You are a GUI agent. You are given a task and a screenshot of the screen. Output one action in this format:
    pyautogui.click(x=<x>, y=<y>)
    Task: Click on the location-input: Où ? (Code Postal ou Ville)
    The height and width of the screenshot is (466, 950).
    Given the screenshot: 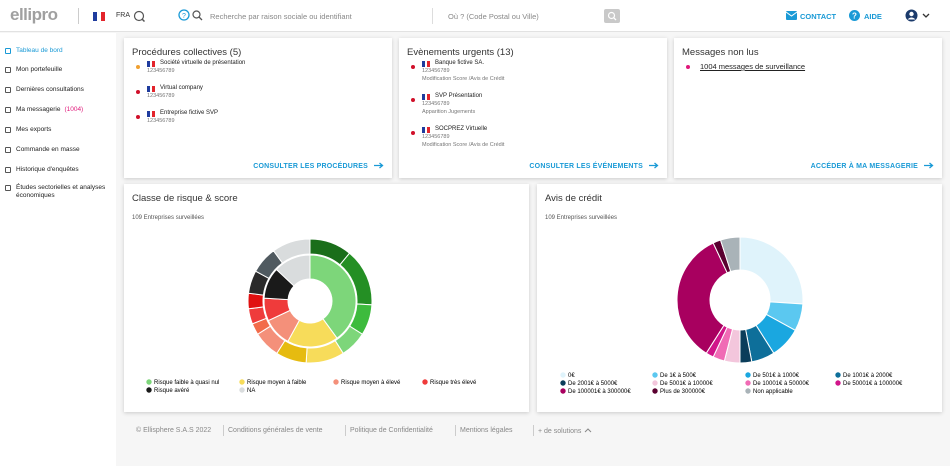 What is the action you would take?
    pyautogui.click(x=493, y=16)
    